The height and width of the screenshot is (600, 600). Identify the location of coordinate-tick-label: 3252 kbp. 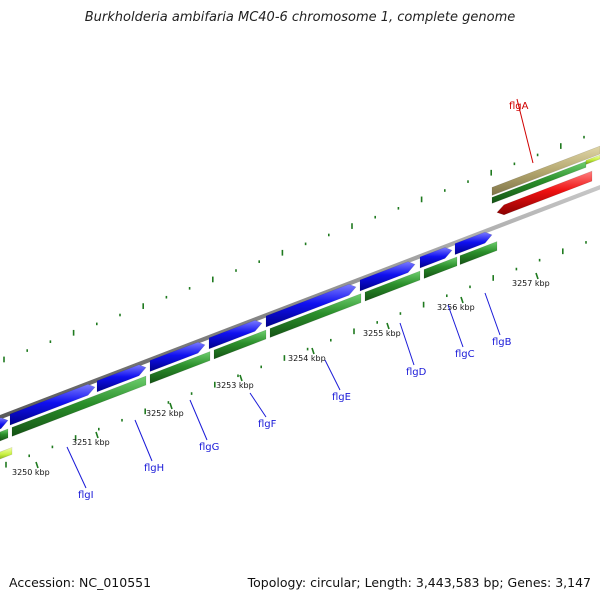
(165, 413).